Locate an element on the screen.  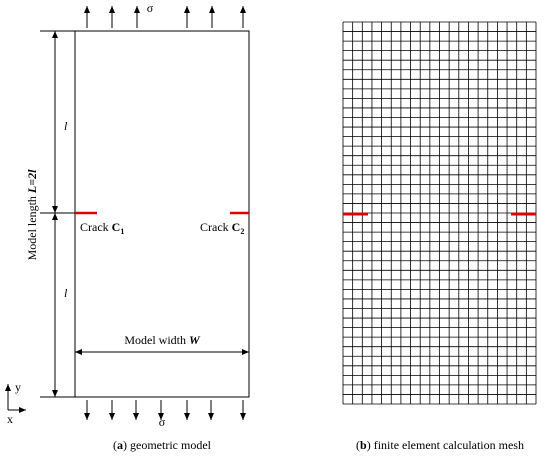
model-width-label: Model width W is located at coordinates (162, 340).